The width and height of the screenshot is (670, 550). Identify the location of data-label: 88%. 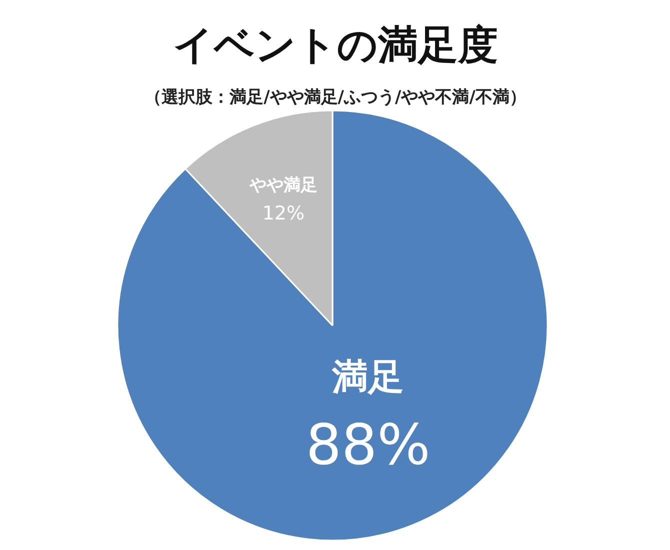
(368, 445).